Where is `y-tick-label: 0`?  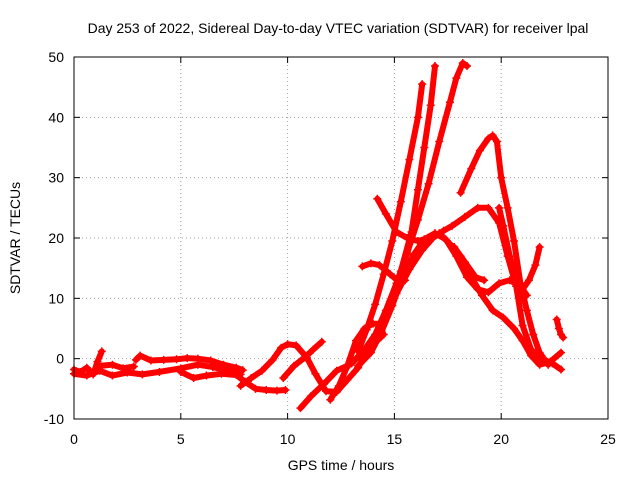 y-tick-label: 0 is located at coordinates (60, 359).